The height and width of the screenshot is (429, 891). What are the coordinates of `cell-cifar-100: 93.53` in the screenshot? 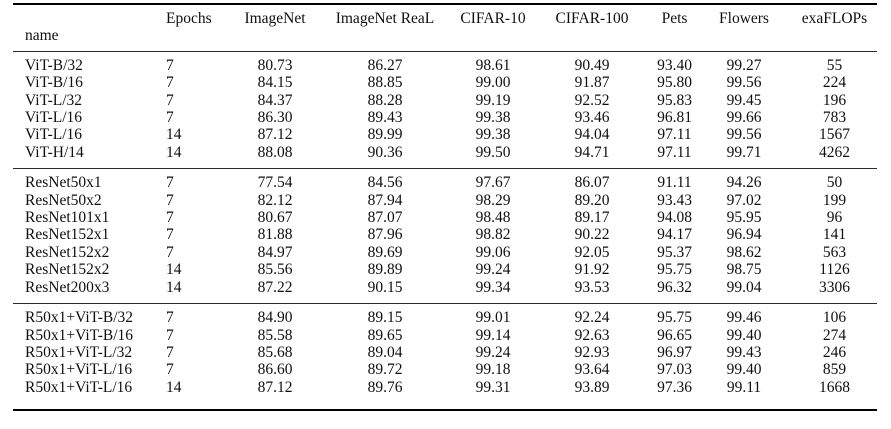 It's located at (592, 287).